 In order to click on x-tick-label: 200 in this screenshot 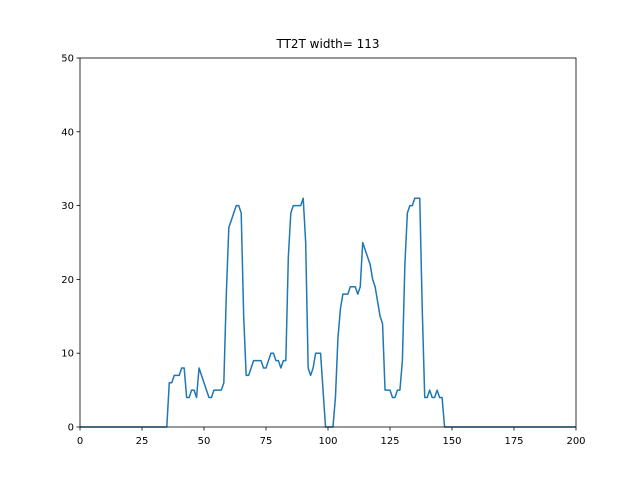, I will do `click(575, 441)`.